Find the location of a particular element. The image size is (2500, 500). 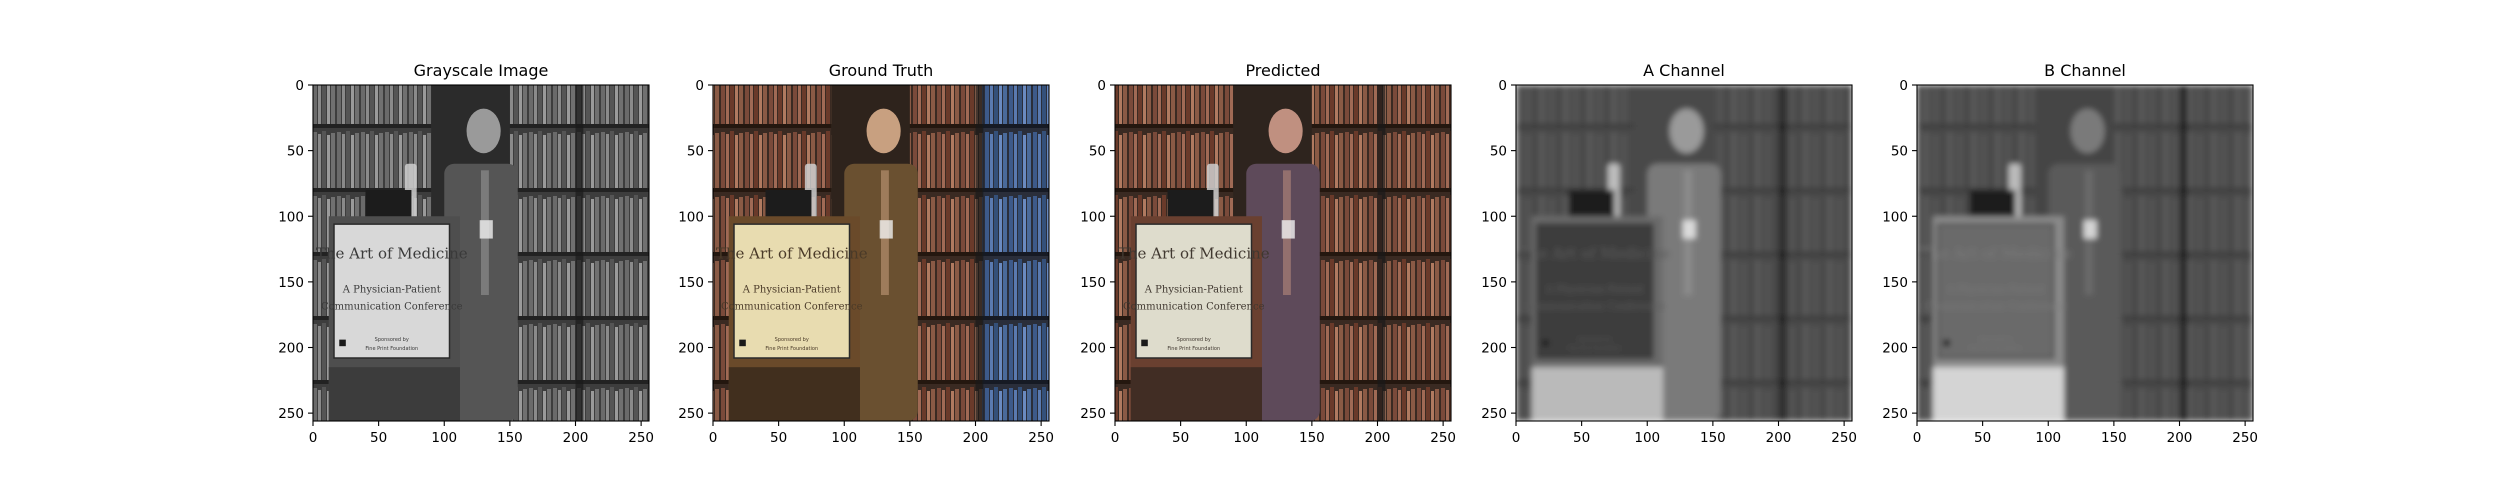

panel-title: Predicted is located at coordinates (1282, 70).